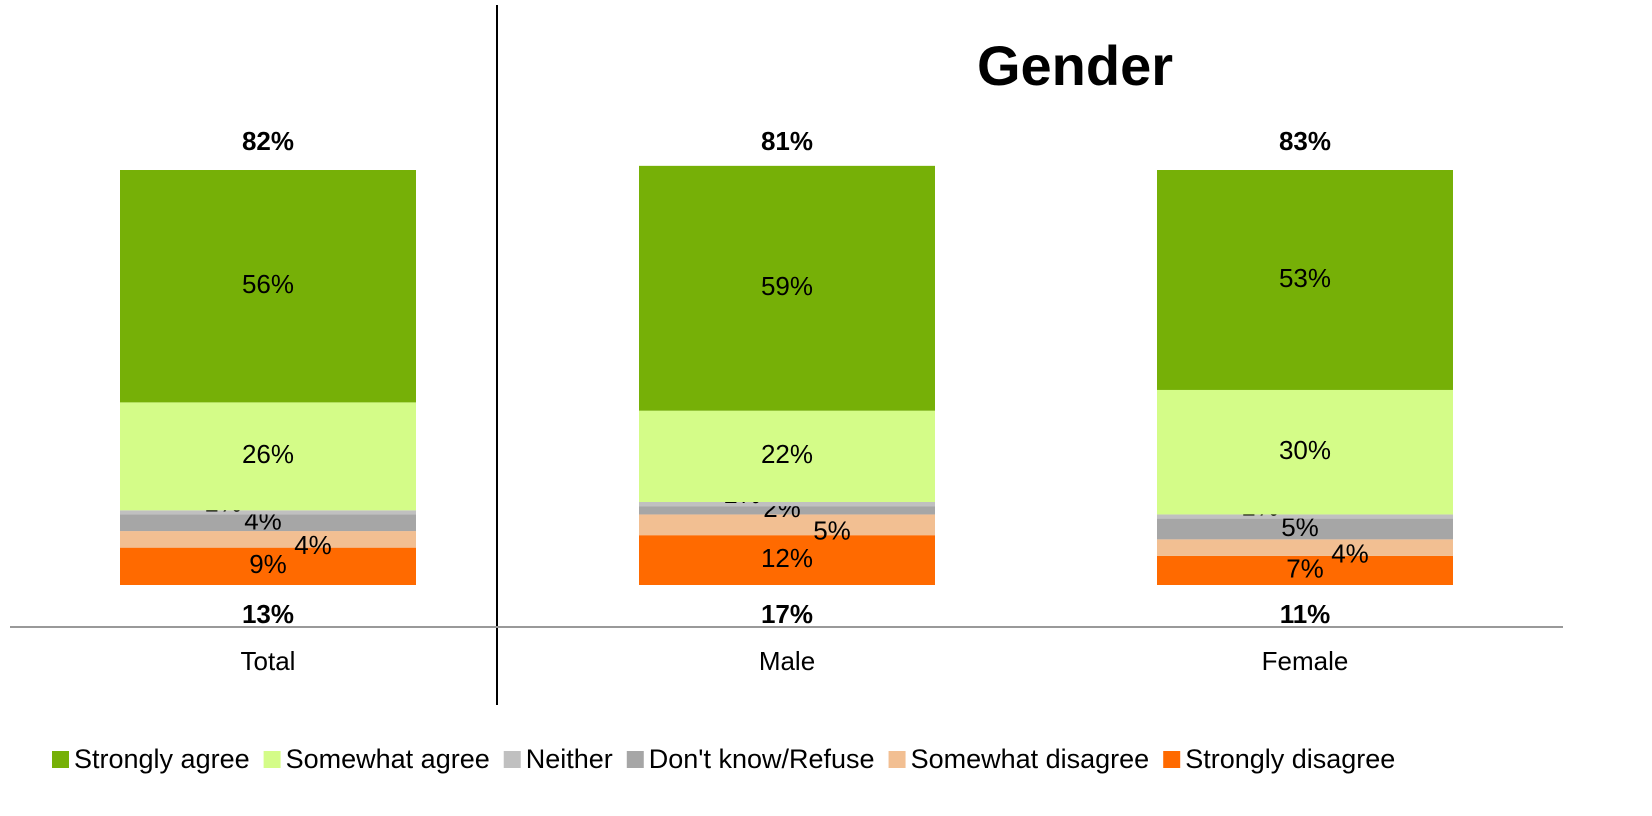 Image resolution: width=1652 pixels, height=816 pixels. What do you see at coordinates (569, 759) in the screenshot?
I see `legend-label: Neither` at bounding box center [569, 759].